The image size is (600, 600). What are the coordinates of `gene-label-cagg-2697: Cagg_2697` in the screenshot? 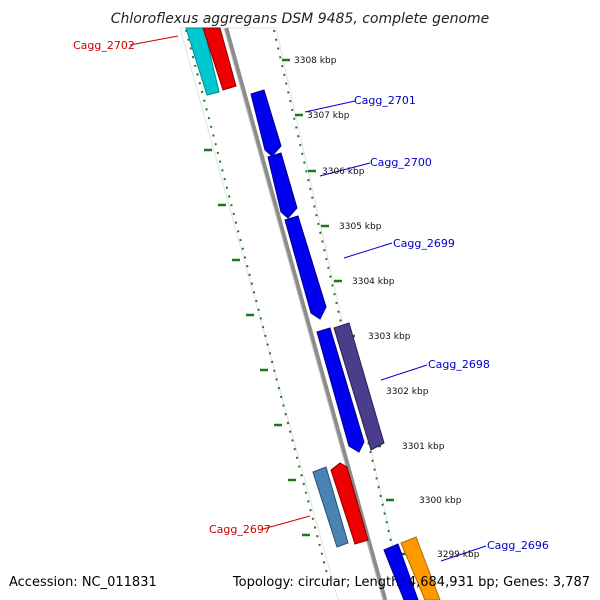 It's located at (240, 529).